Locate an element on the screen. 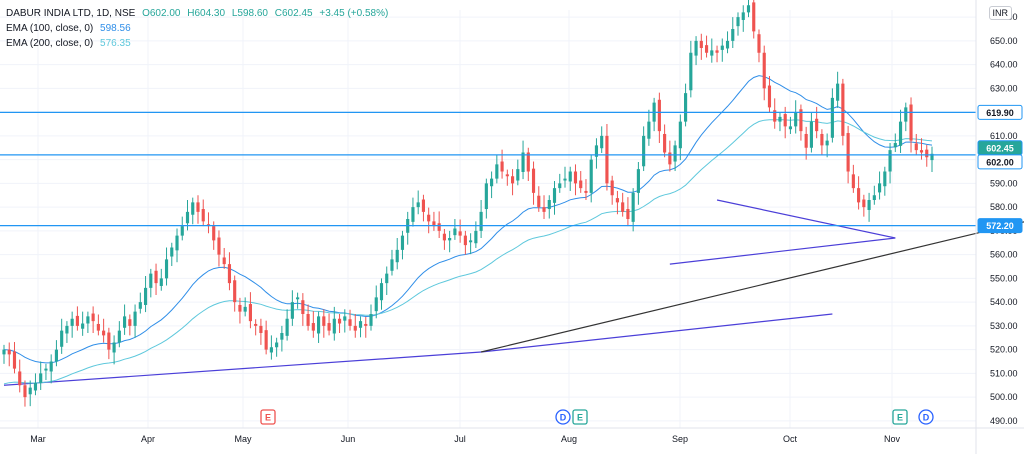 The height and width of the screenshot is (454, 1024). currency-badge: INR is located at coordinates (1000, 13).